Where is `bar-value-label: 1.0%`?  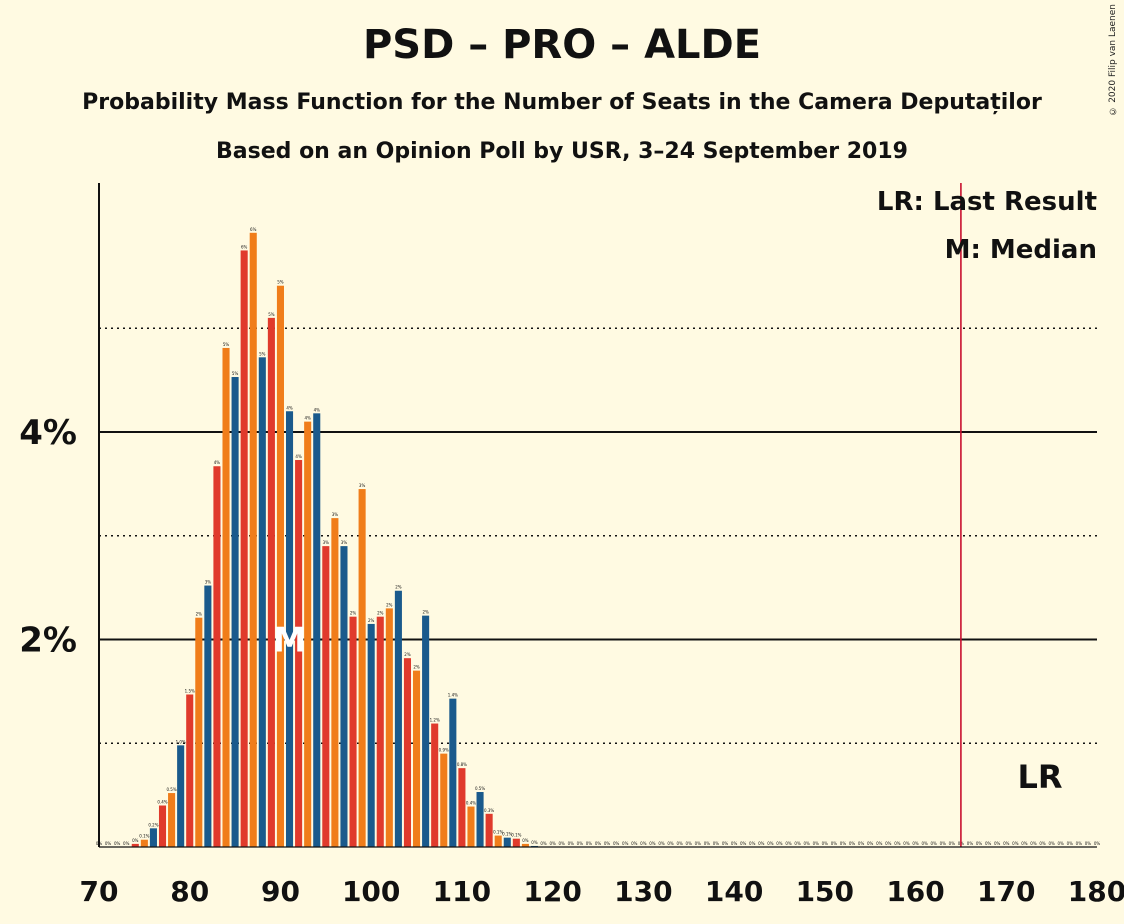 bar-value-label: 1.0% is located at coordinates (181, 741).